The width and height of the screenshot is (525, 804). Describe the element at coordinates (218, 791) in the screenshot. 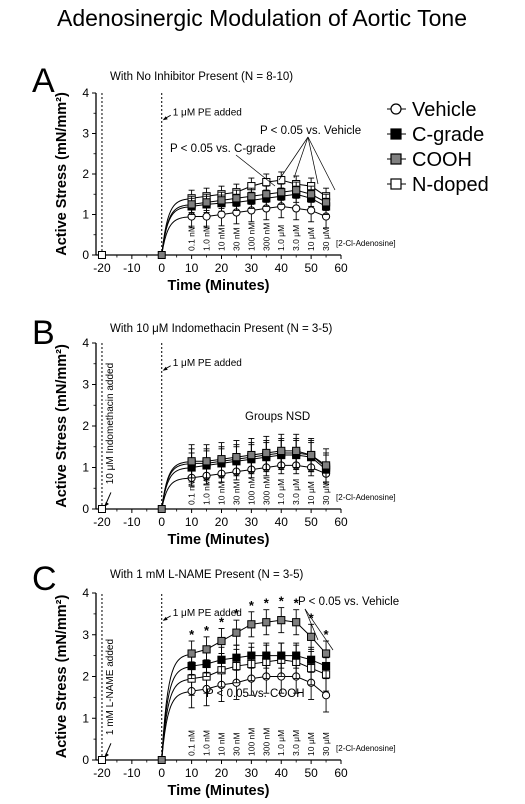

I see `x-axis-label: Time (Minutes)` at that location.